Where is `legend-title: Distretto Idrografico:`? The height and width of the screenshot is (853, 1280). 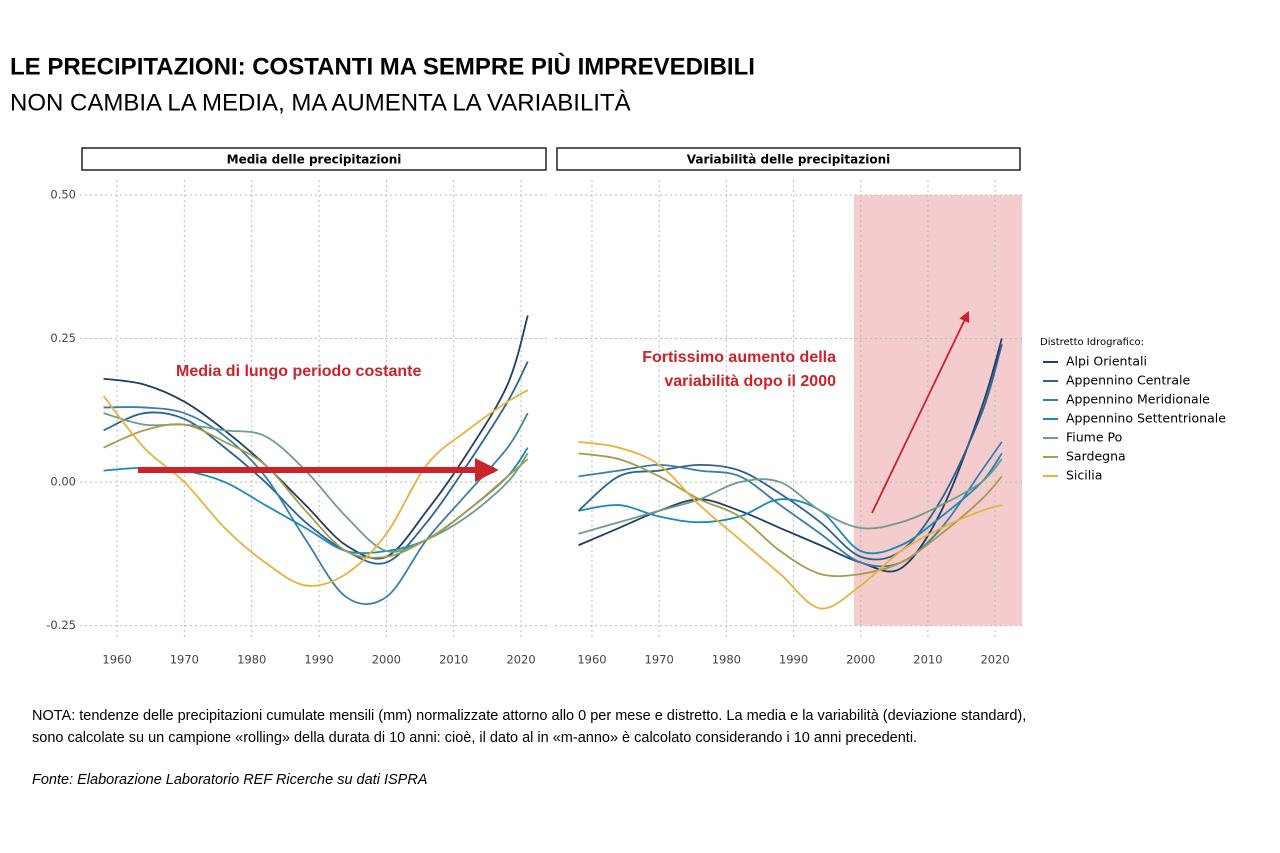 legend-title: Distretto Idrografico: is located at coordinates (1092, 342).